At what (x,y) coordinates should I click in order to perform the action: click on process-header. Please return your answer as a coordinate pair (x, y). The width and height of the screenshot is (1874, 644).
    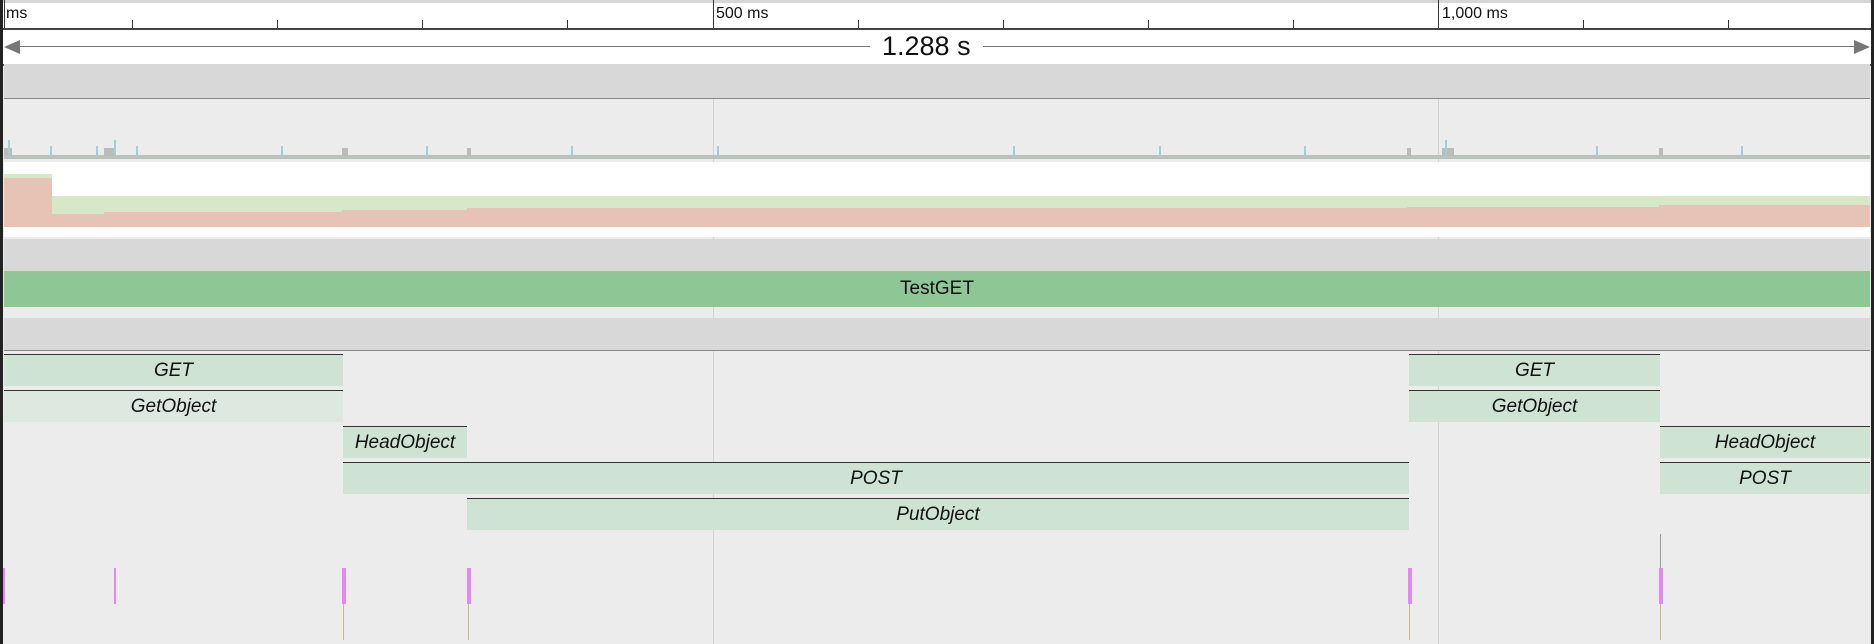
    Looking at the image, I should click on (937, 81).